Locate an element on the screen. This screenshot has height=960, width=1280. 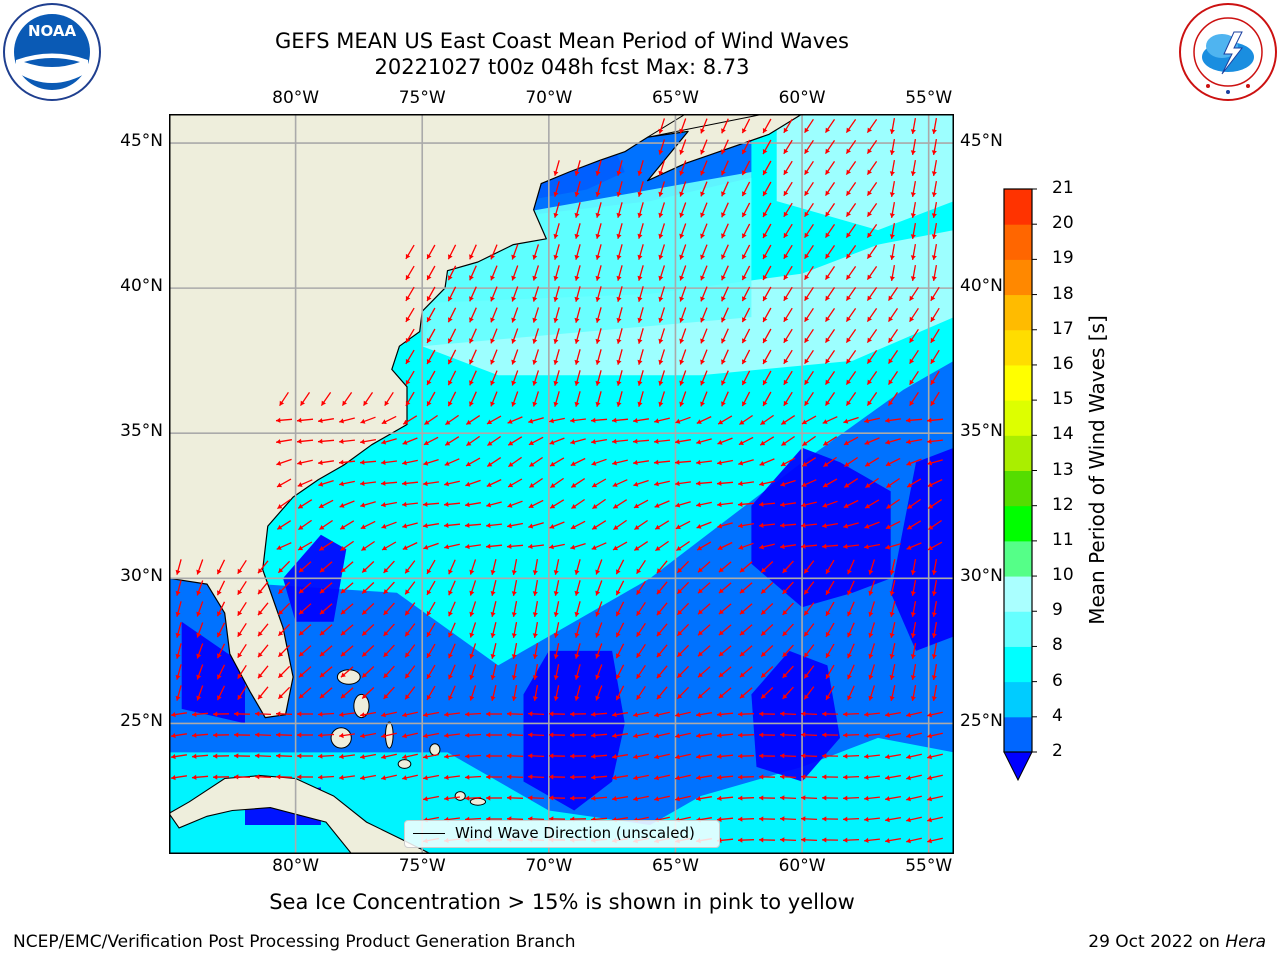
colorbar-tick-1: 4 is located at coordinates (1057, 715).